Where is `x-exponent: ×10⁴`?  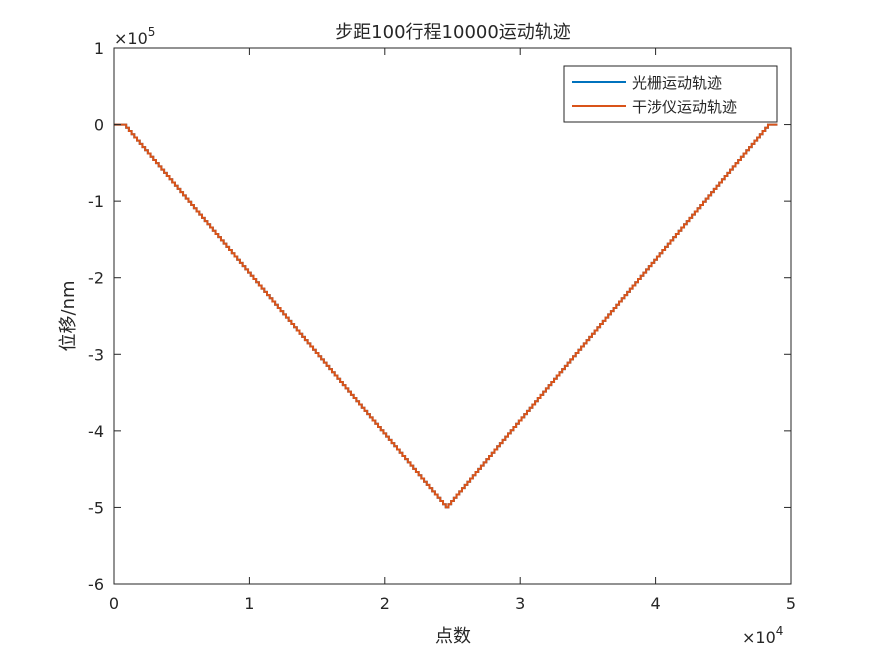
x-exponent: ×10⁴ is located at coordinates (762, 635).